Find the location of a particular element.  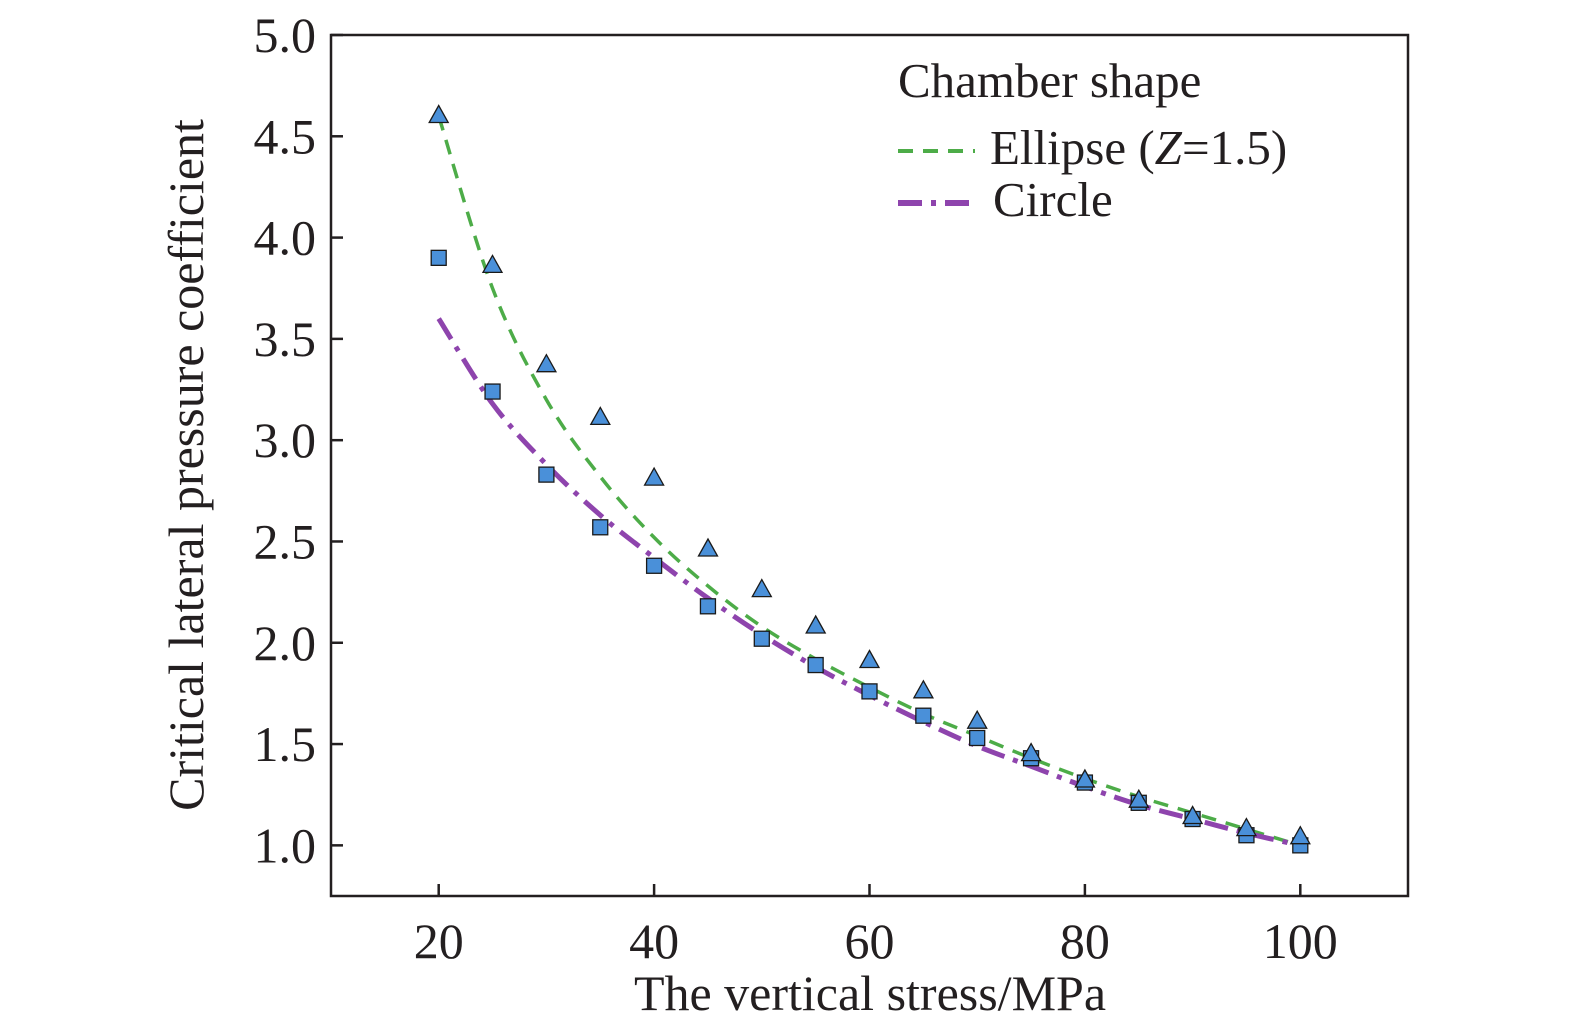

x-tick-label: 60 is located at coordinates (870, 941).